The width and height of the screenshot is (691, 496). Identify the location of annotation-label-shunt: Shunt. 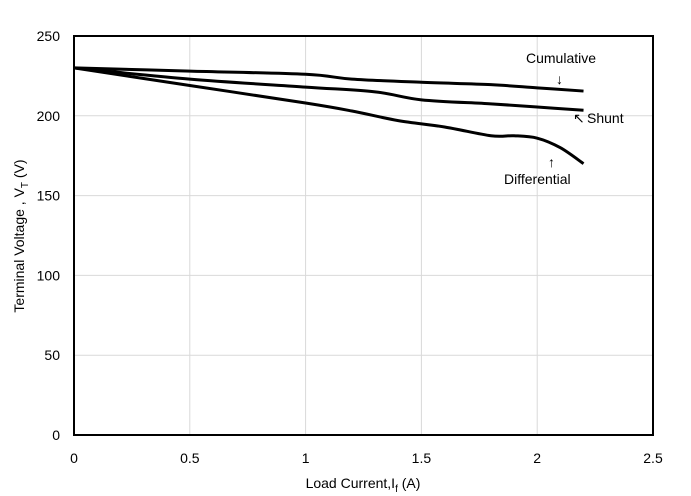
(605, 118).